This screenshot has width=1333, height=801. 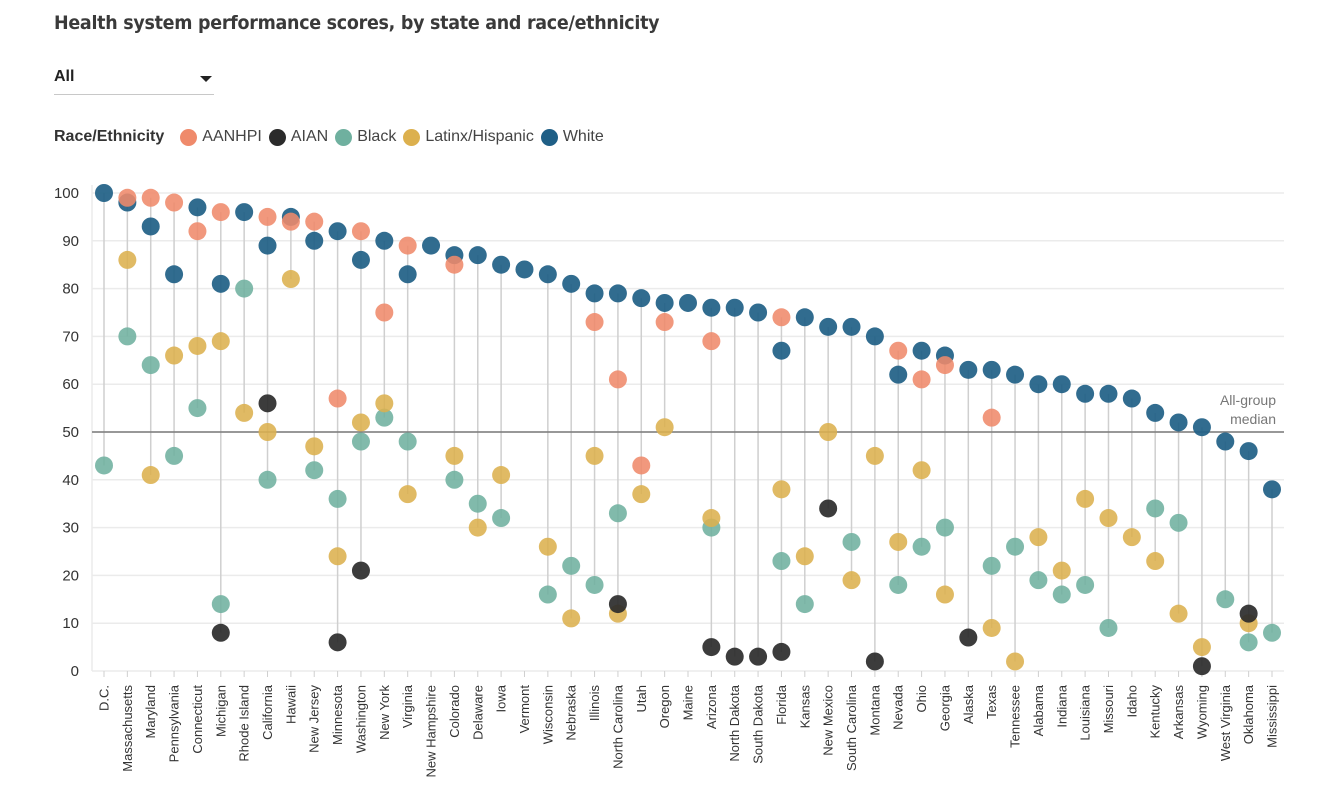 I want to click on legend-item-latinx: Latinx/Hispanic, so click(x=468, y=137).